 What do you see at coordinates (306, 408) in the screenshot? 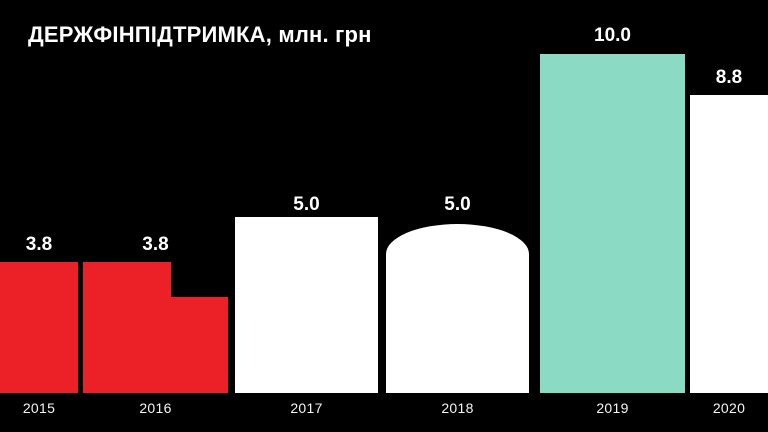
I see `category-label-2017: 2017` at bounding box center [306, 408].